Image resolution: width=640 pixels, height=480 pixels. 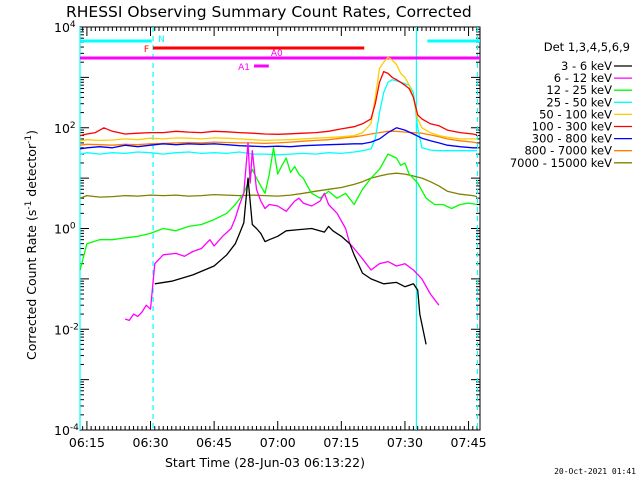 What do you see at coordinates (151, 442) in the screenshot?
I see `x-tick-label: 06:30` at bounding box center [151, 442].